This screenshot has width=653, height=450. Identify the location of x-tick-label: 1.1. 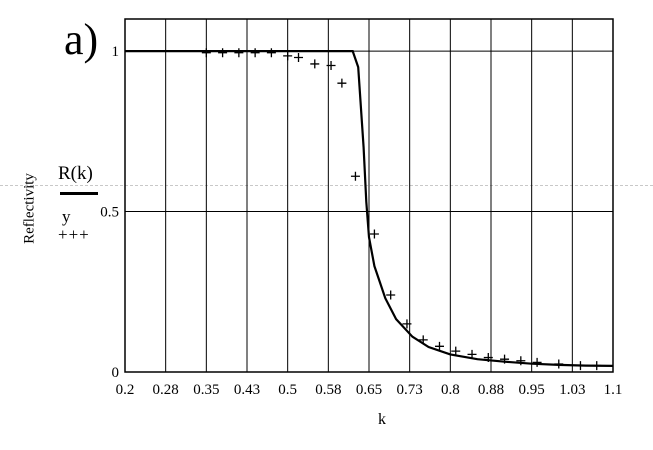
(613, 390).